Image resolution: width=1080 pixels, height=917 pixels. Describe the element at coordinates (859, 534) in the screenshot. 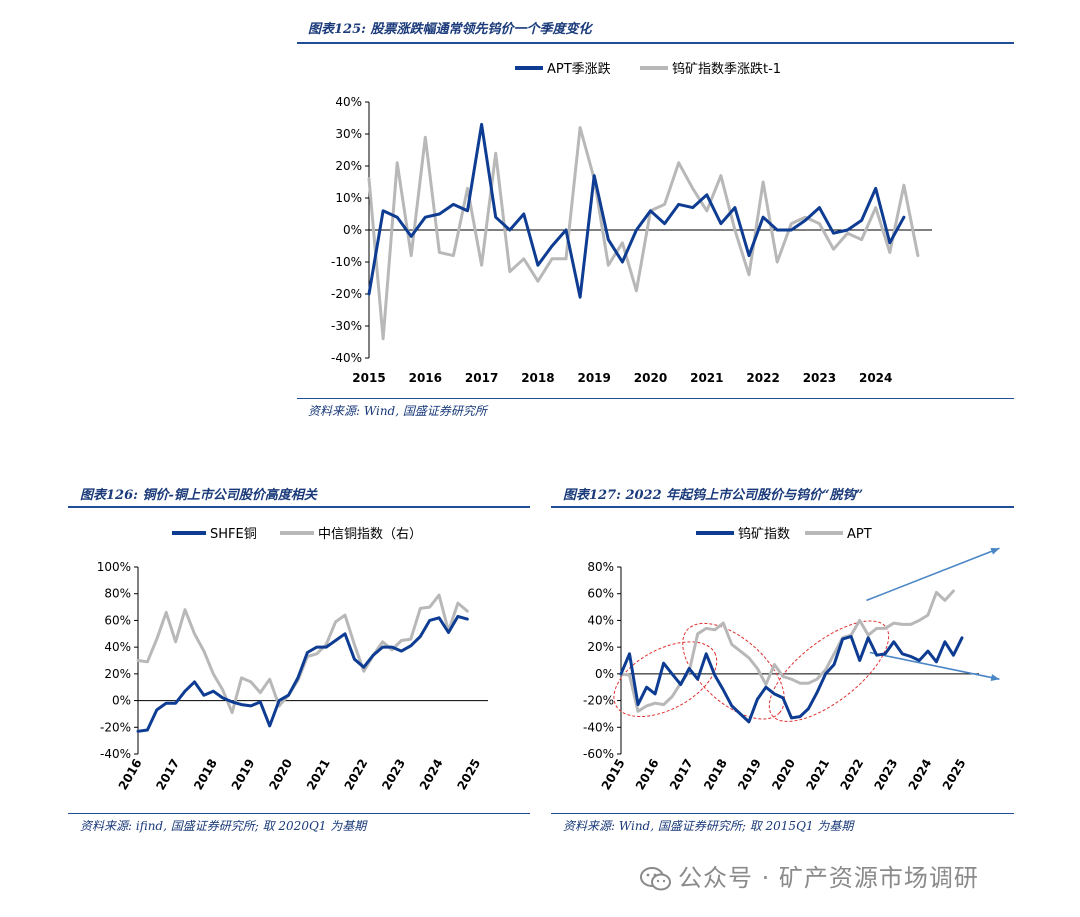

I see `legend-label: APT` at that location.